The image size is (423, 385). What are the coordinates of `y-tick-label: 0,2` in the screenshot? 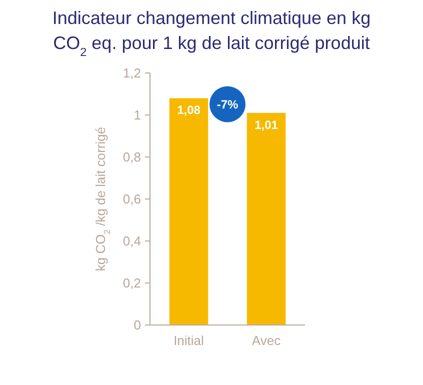 It's located at (131, 283).